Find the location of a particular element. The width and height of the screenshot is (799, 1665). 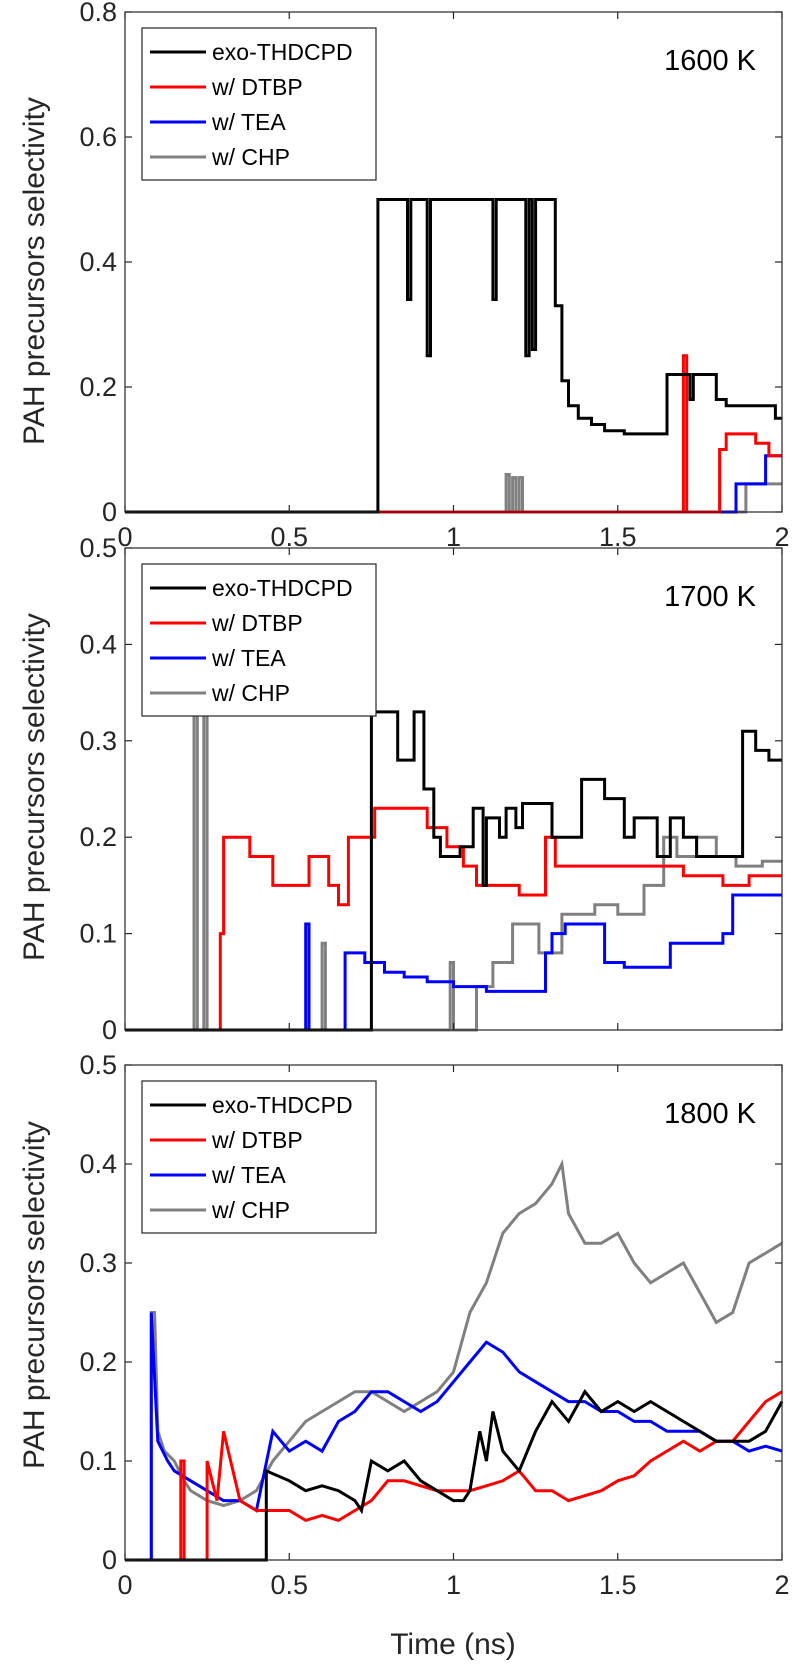

y-tick-label: 0.8 is located at coordinates (98, 13).